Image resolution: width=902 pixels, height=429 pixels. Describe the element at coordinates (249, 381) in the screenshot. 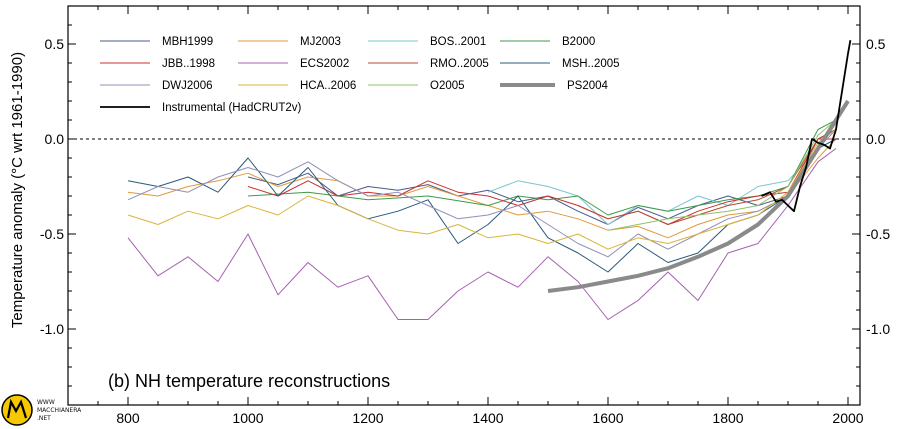

I see `panel-label: (b) NH temperature reconstructions` at that location.